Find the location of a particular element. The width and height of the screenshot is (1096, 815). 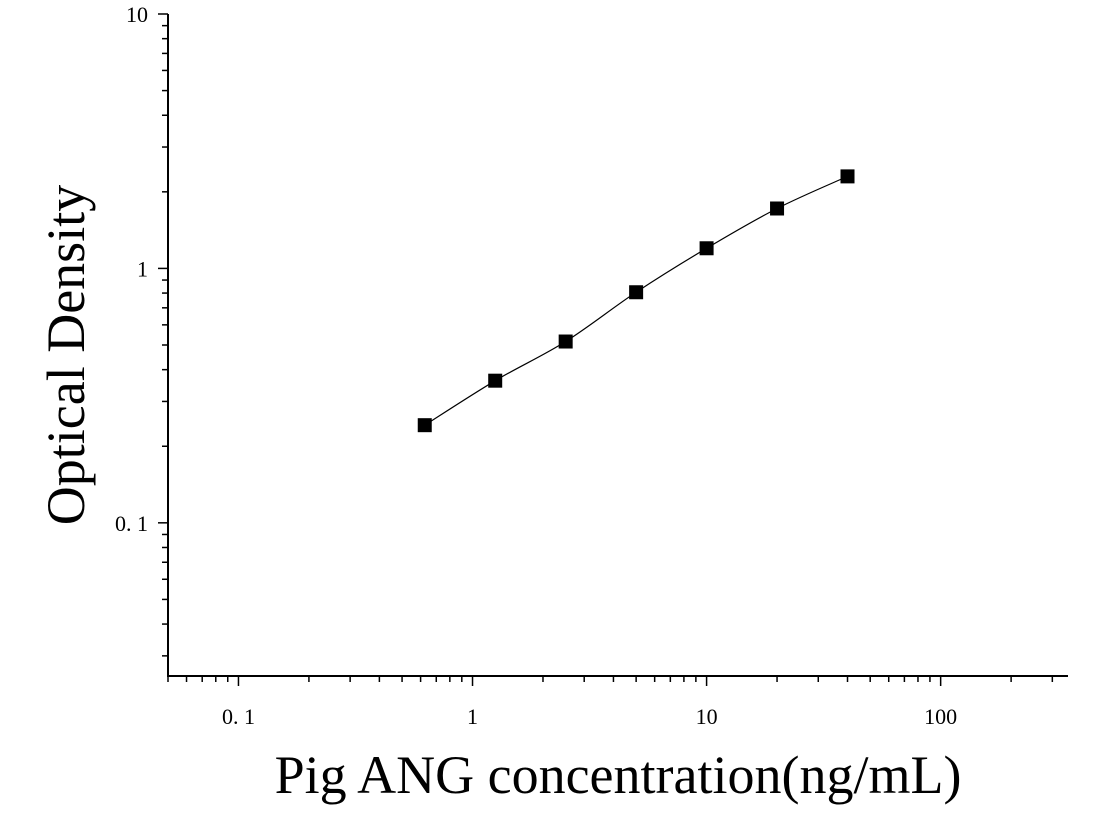

x-tick-label: 0. 1 is located at coordinates (238, 716).